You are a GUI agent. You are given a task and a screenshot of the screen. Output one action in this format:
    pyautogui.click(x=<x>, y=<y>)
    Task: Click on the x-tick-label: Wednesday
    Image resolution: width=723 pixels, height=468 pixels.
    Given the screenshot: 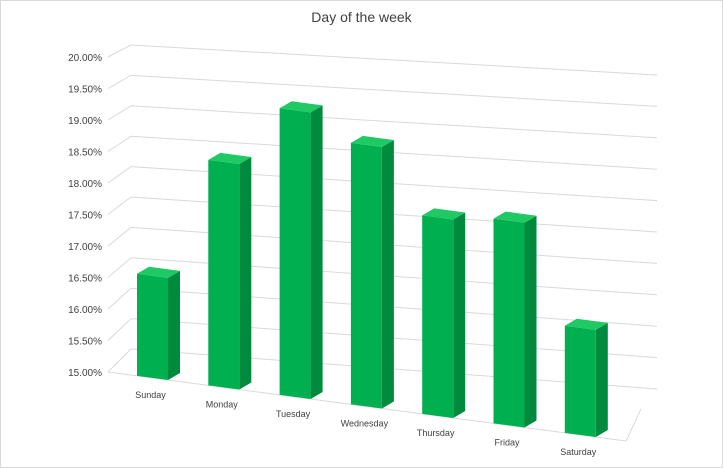 What is the action you would take?
    pyautogui.click(x=365, y=423)
    